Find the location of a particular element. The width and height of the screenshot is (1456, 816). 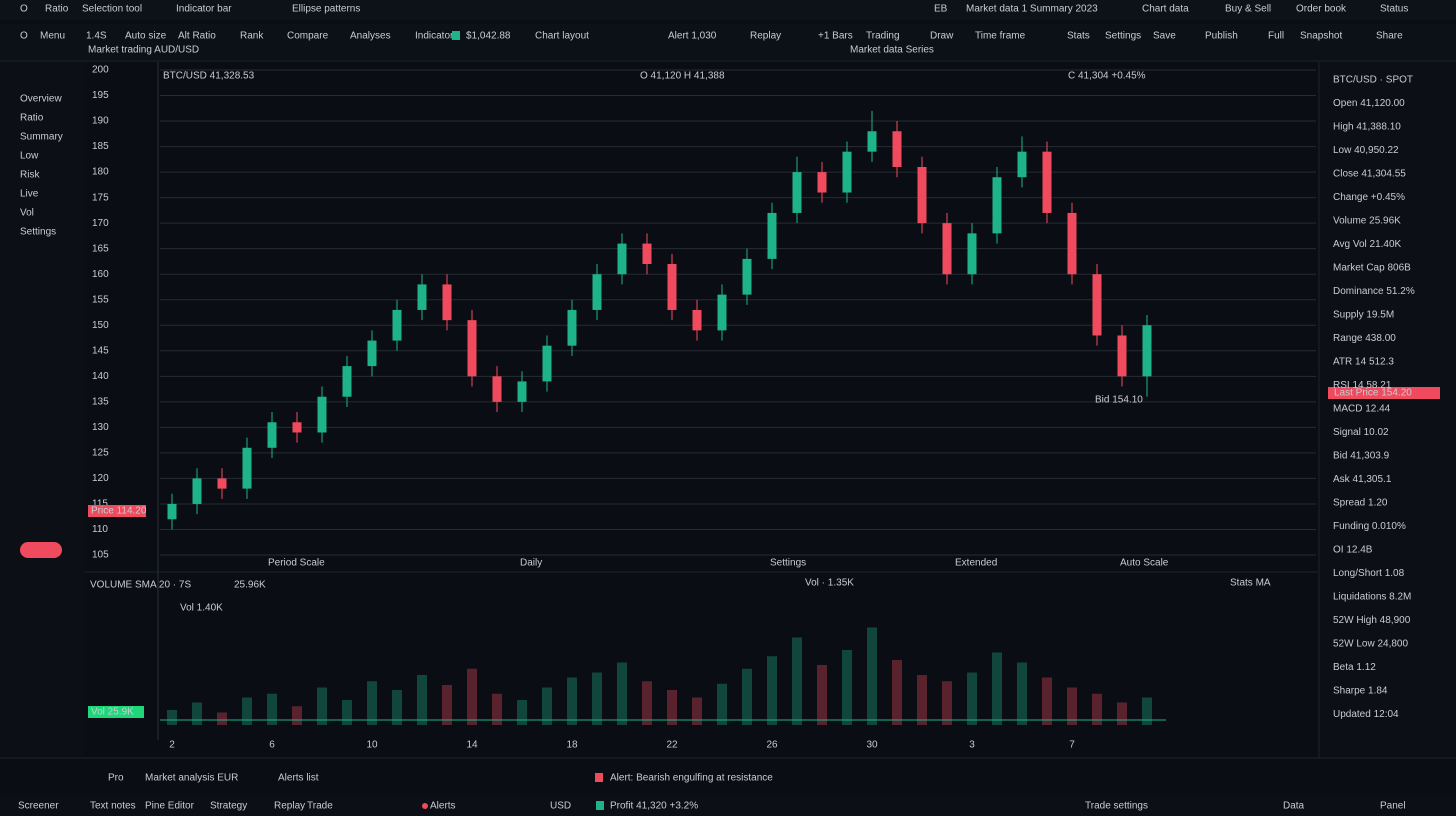

toolbar-button: Publish is located at coordinates (1221, 36).